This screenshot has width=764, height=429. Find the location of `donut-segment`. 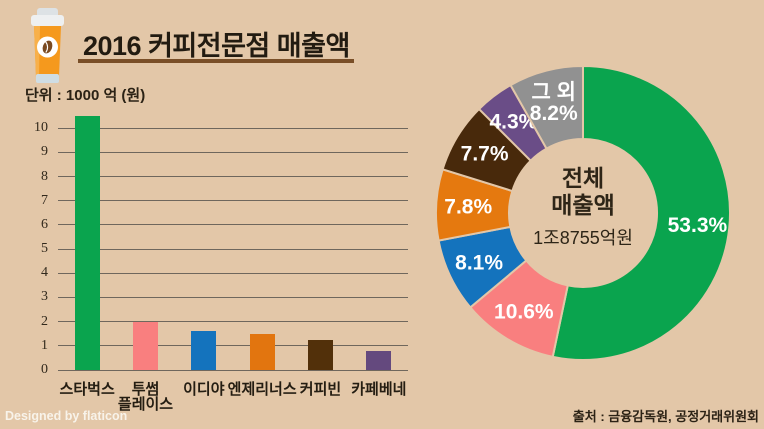

donut-segment is located at coordinates (546, 107).